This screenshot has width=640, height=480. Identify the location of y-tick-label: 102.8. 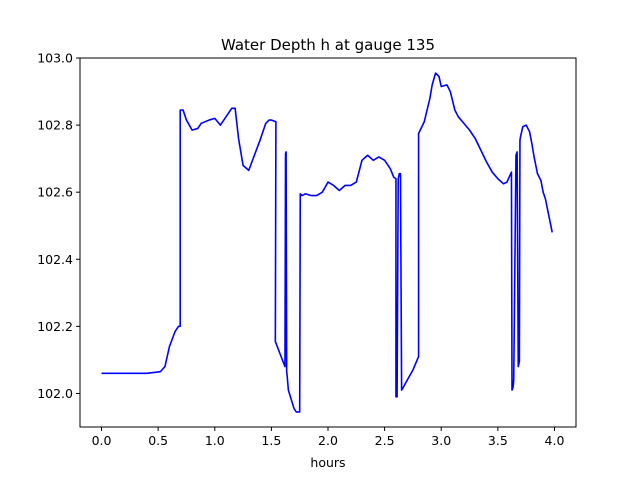
(55, 125).